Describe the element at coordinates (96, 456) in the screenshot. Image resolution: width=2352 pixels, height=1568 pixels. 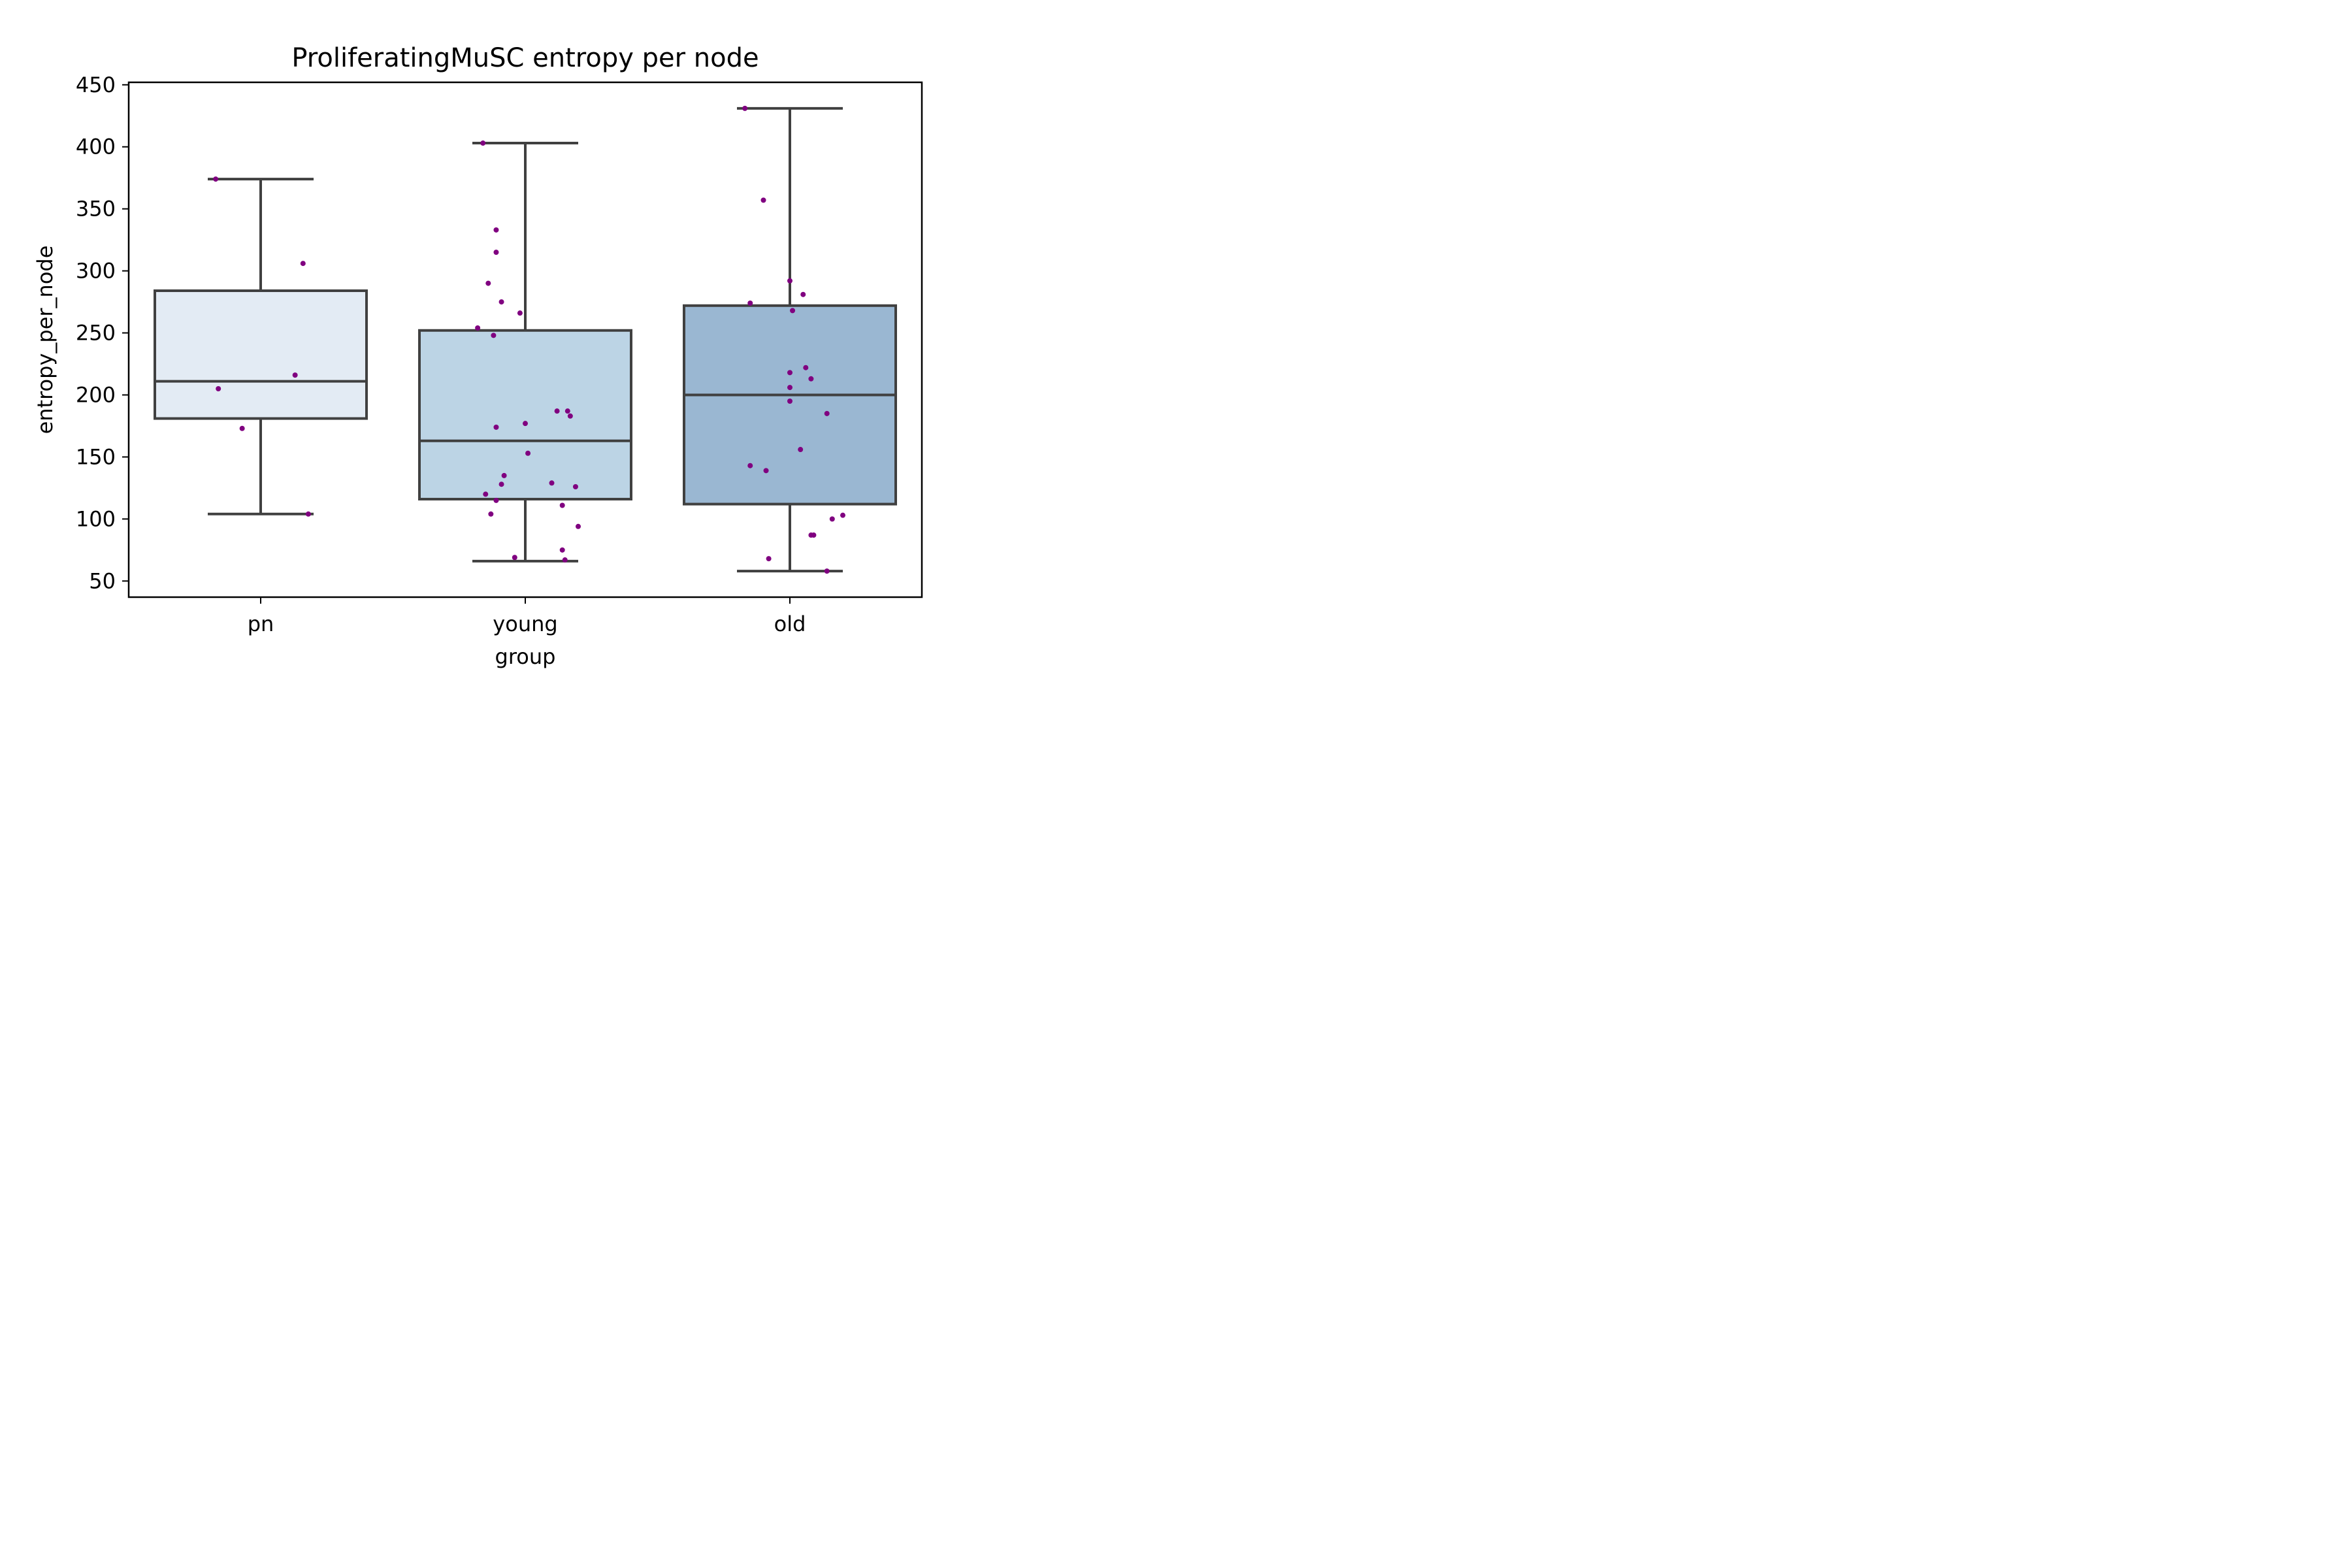
I see `y-tick-label: 150` at that location.